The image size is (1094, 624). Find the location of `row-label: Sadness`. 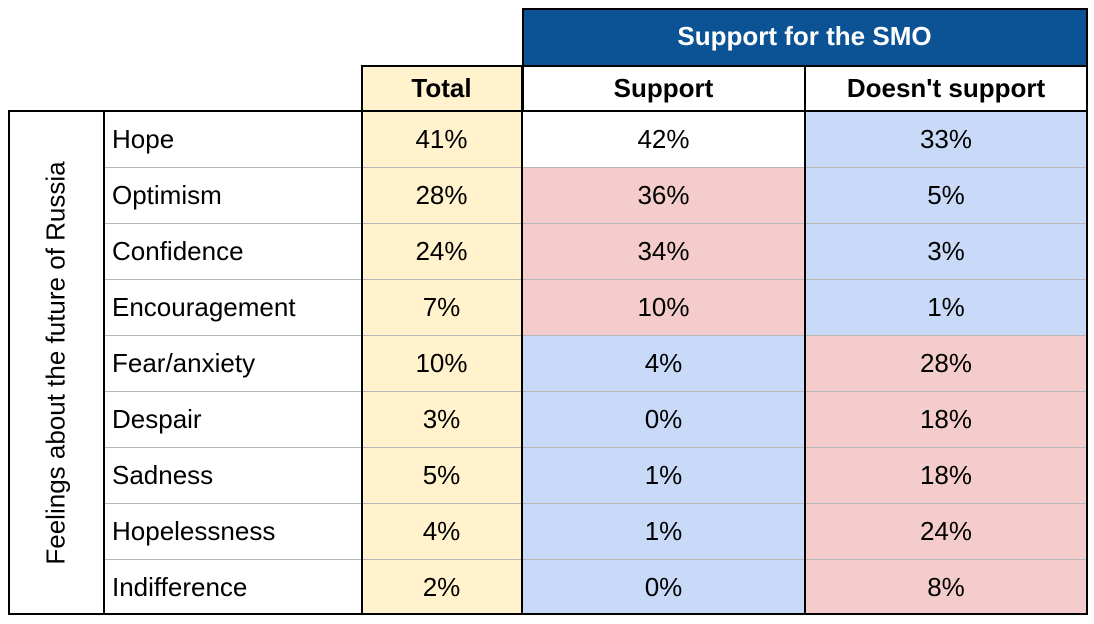

row-label: Sadness is located at coordinates (163, 474).